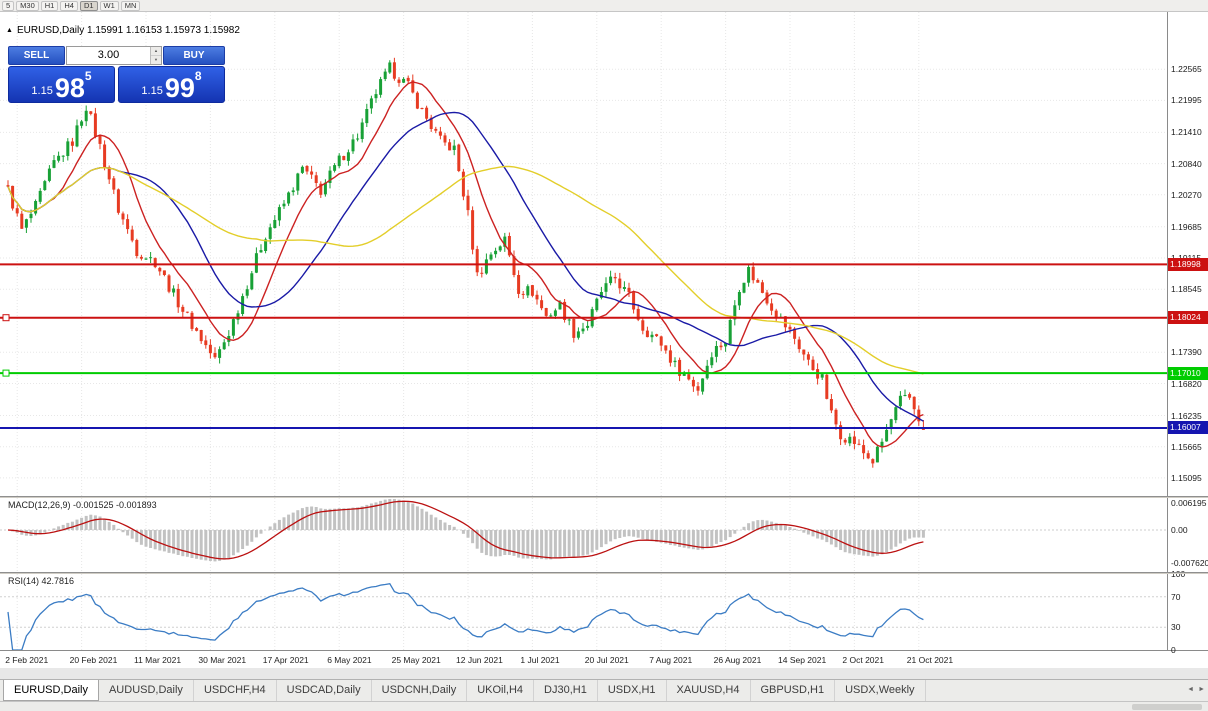 The height and width of the screenshot is (711, 1208). What do you see at coordinates (1178, 574) in the screenshot?
I see `rsi-axis-label: 100` at bounding box center [1178, 574].